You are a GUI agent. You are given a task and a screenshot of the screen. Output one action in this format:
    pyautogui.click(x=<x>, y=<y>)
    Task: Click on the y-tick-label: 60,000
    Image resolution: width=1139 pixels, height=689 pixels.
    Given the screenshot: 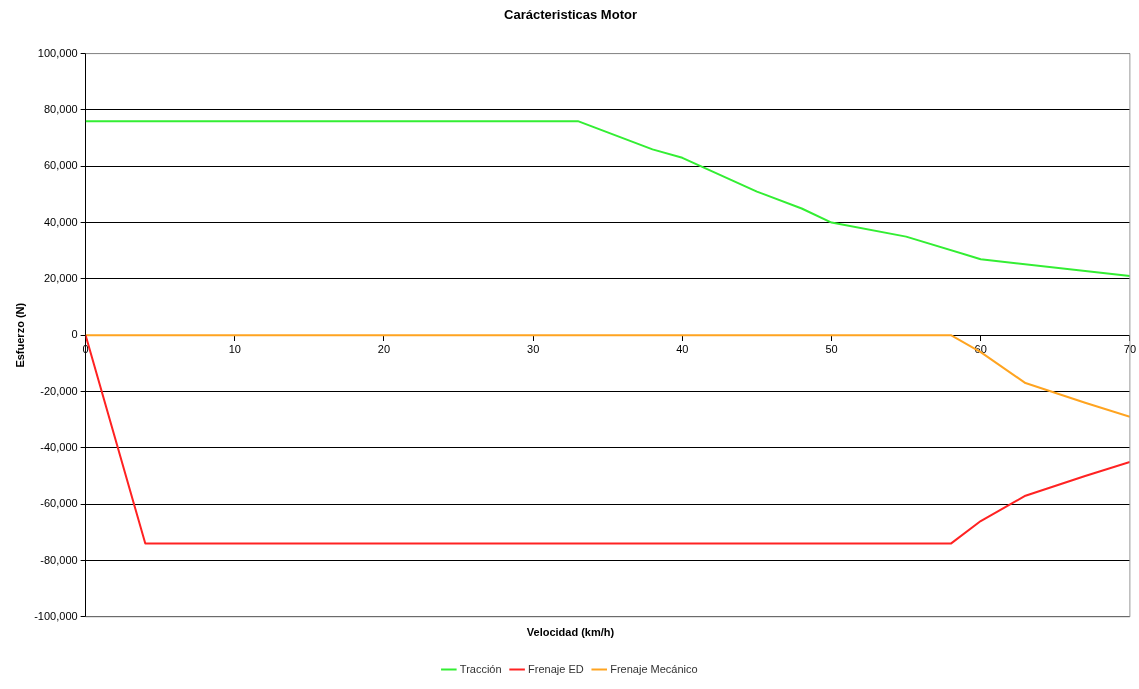 What is the action you would take?
    pyautogui.click(x=60, y=165)
    